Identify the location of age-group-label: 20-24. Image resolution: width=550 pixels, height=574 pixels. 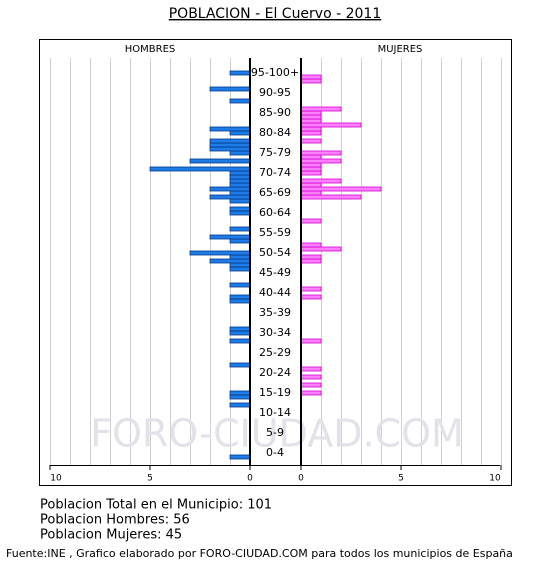
(275, 372).